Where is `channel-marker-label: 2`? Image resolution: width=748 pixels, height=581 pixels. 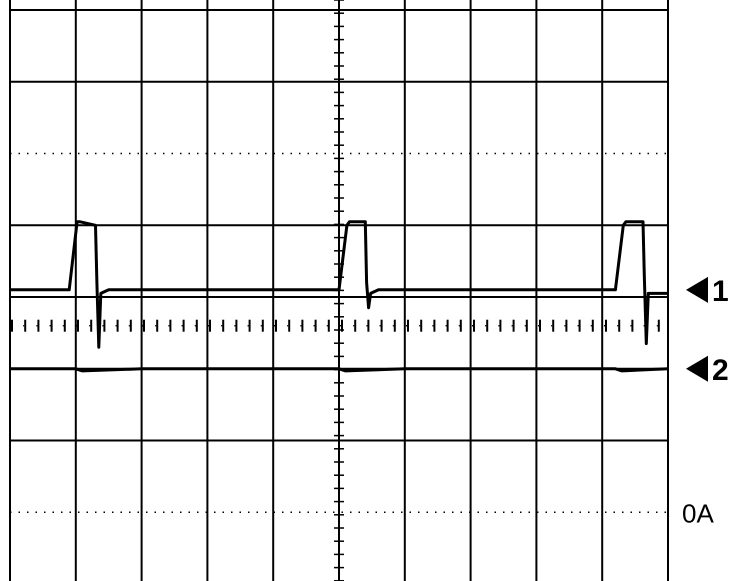 channel-marker-label: 2 is located at coordinates (720, 370).